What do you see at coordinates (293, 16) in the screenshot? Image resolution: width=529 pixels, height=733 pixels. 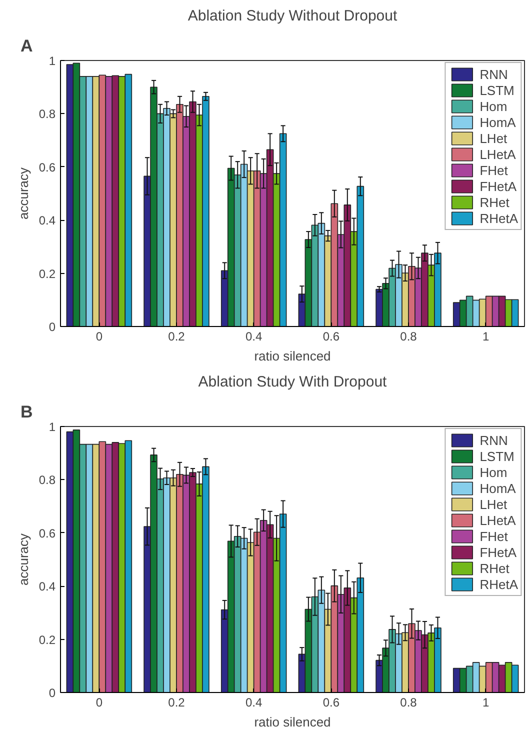 I see `chart-title: Ablation Study Without Dropout` at bounding box center [293, 16].